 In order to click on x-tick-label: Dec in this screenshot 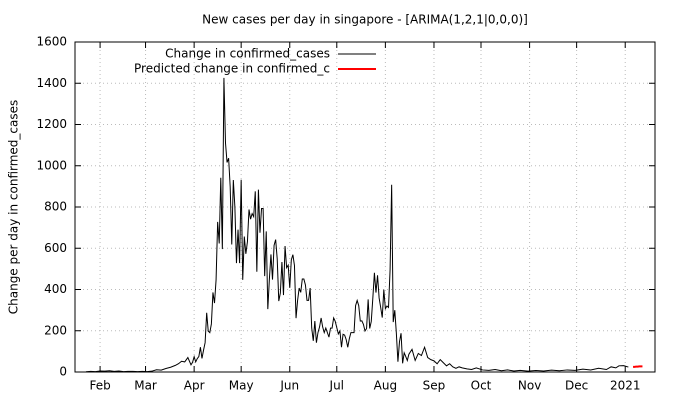, I will do `click(576, 386)`.